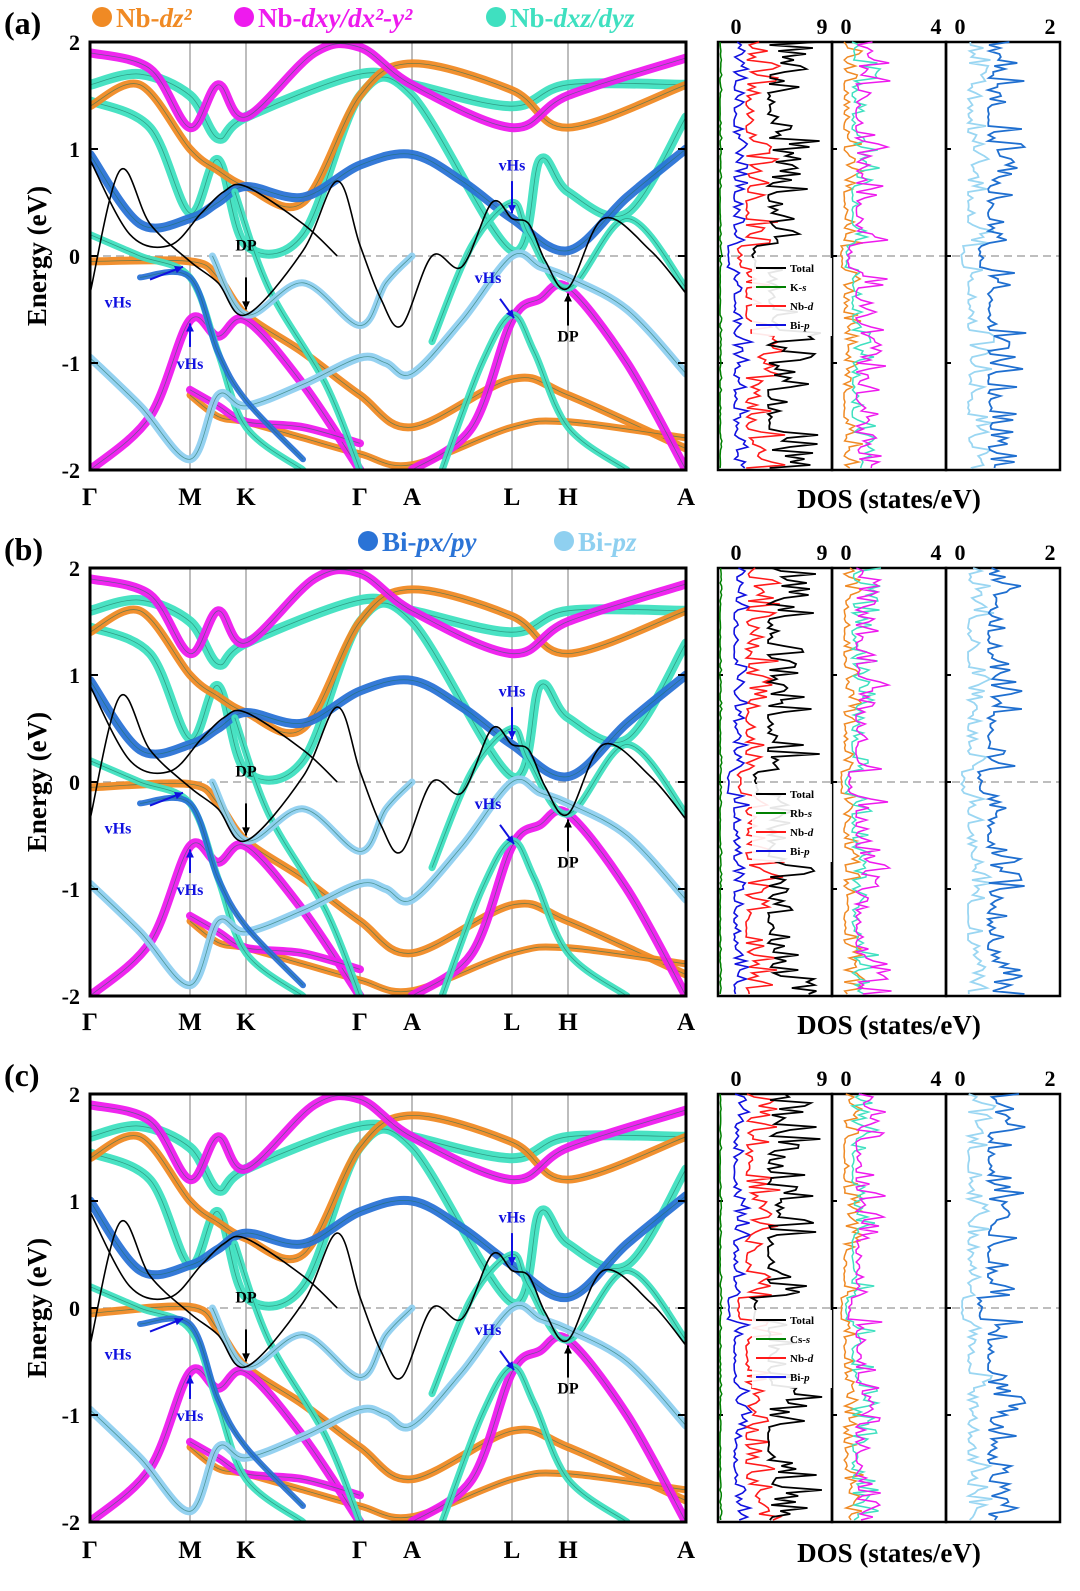 The height and width of the screenshot is (1591, 1080). Describe the element at coordinates (335, 18) in the screenshot. I see `legend-label: Nb-dxy/dx²-y²` at that location.